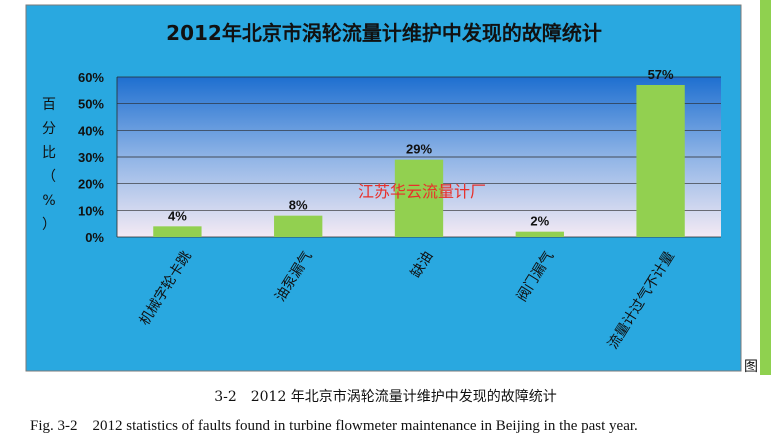  I want to click on figure-mark: 图, so click(751, 367).